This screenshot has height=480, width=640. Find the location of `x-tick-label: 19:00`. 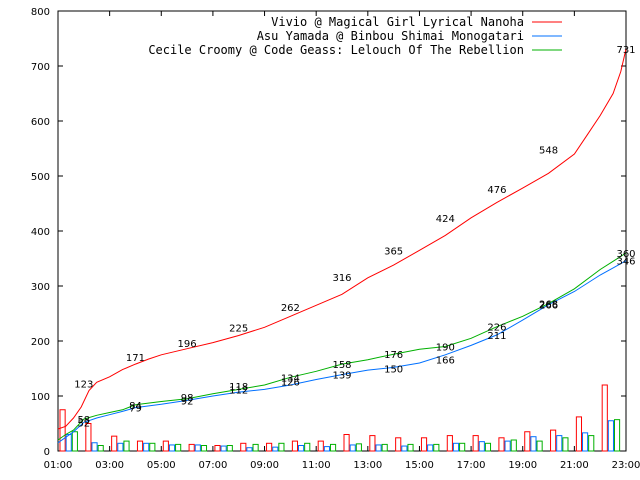

x-tick-label: 19:00 is located at coordinates (522, 465).